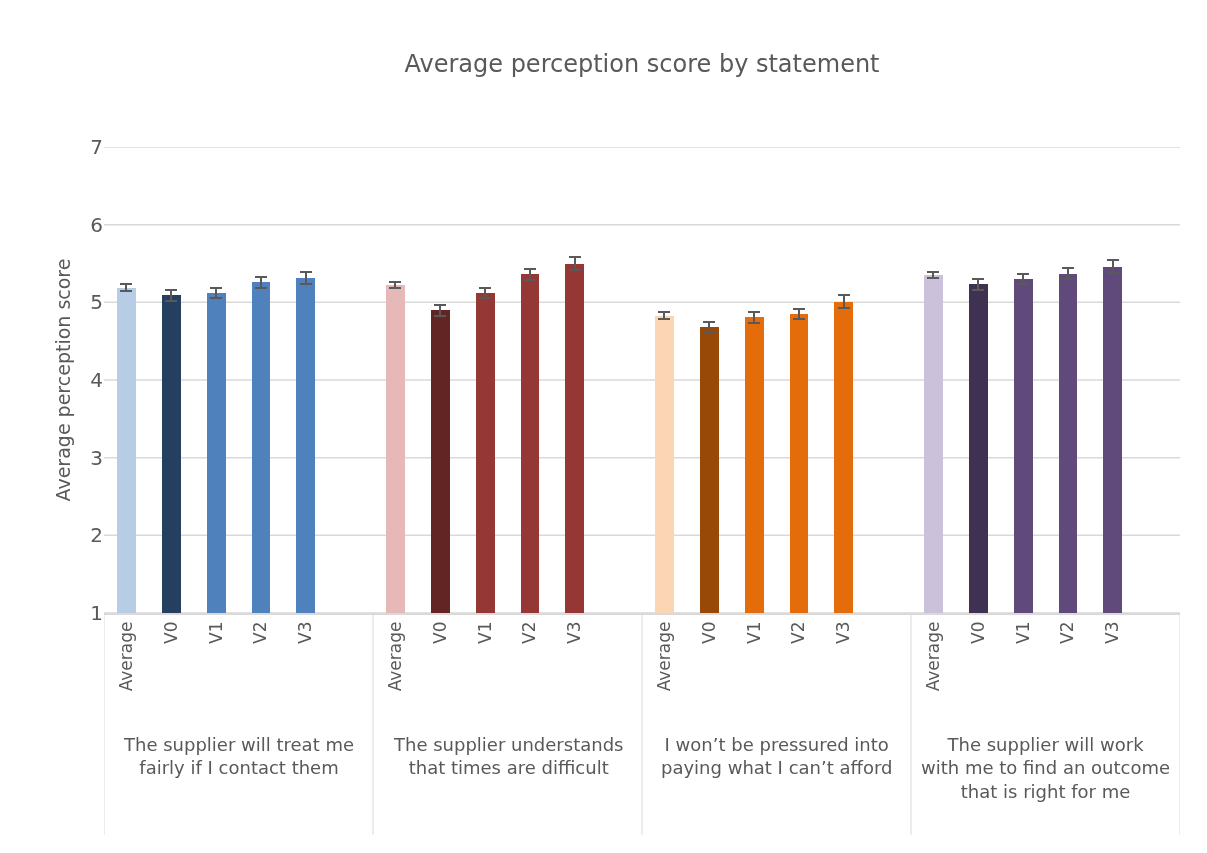  Describe the element at coordinates (96, 380) in the screenshot. I see `y-tick-label: 4` at that location.